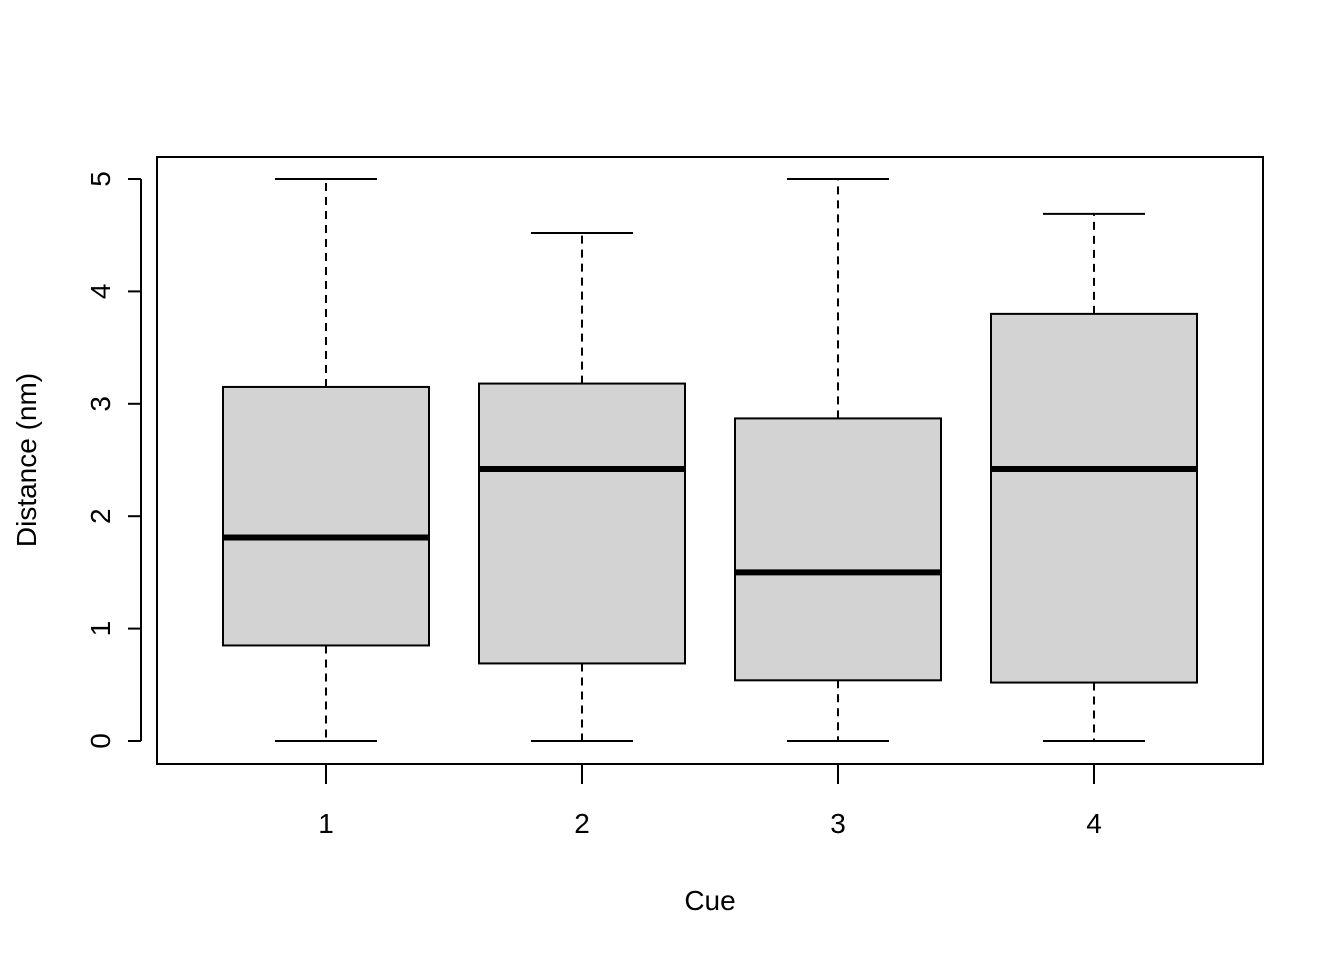 This screenshot has height=960, width=1344. Describe the element at coordinates (1094, 823) in the screenshot. I see `x-tick-label: 4` at that location.